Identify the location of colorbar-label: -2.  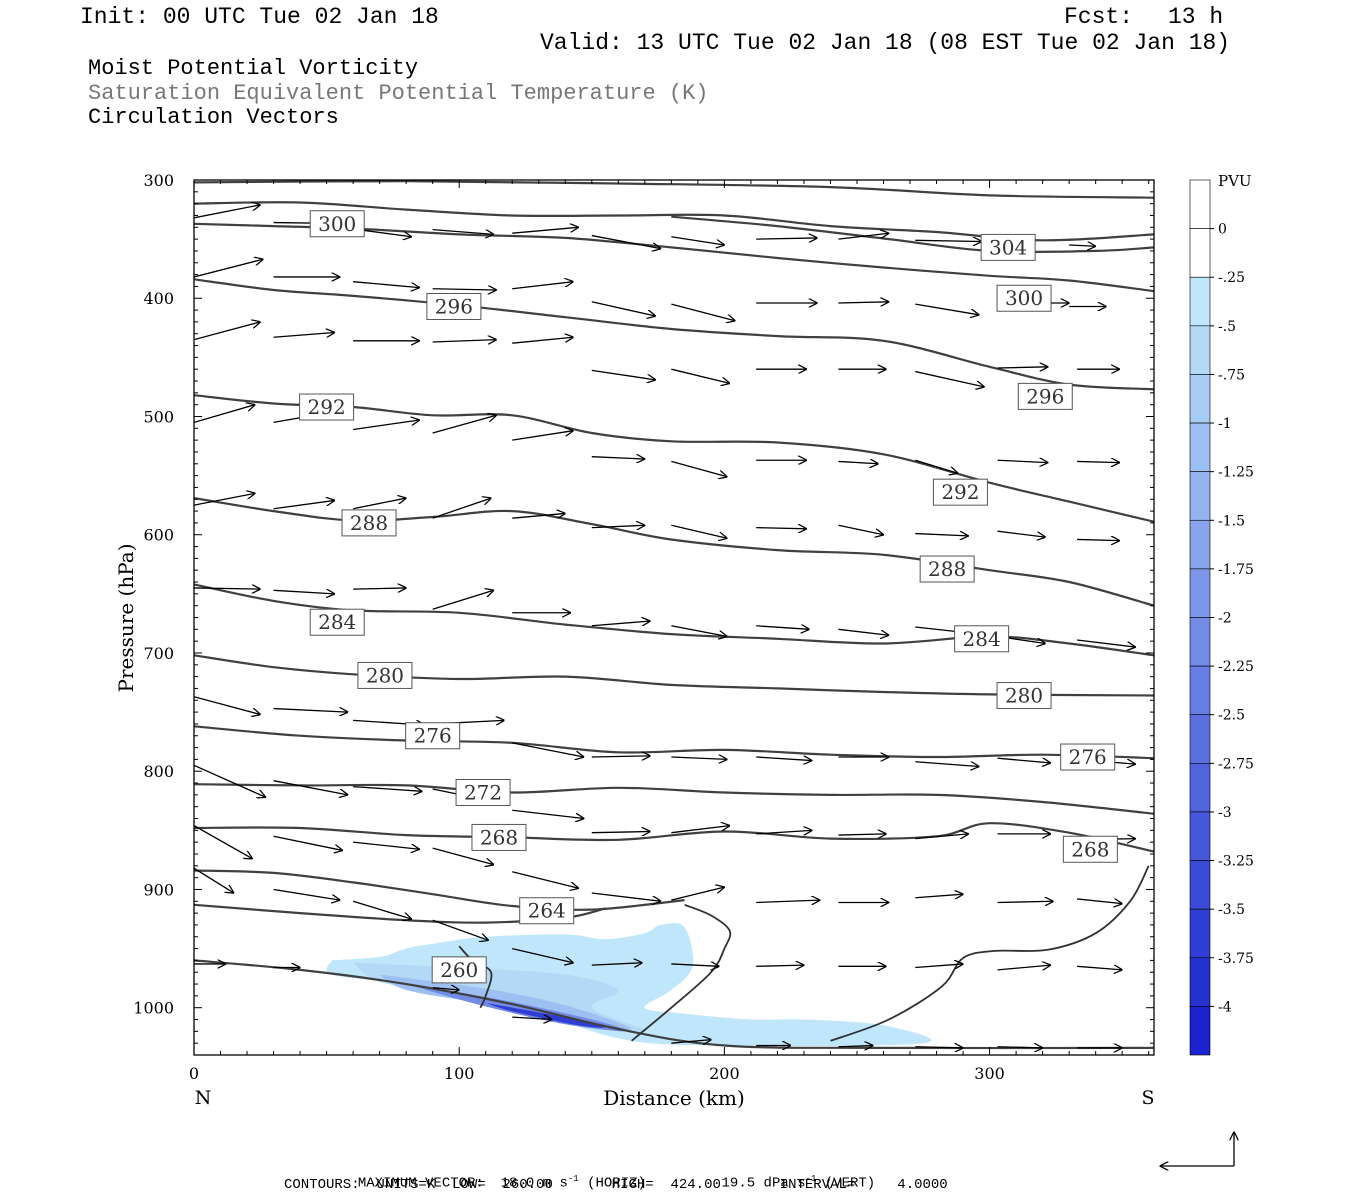
(1225, 619).